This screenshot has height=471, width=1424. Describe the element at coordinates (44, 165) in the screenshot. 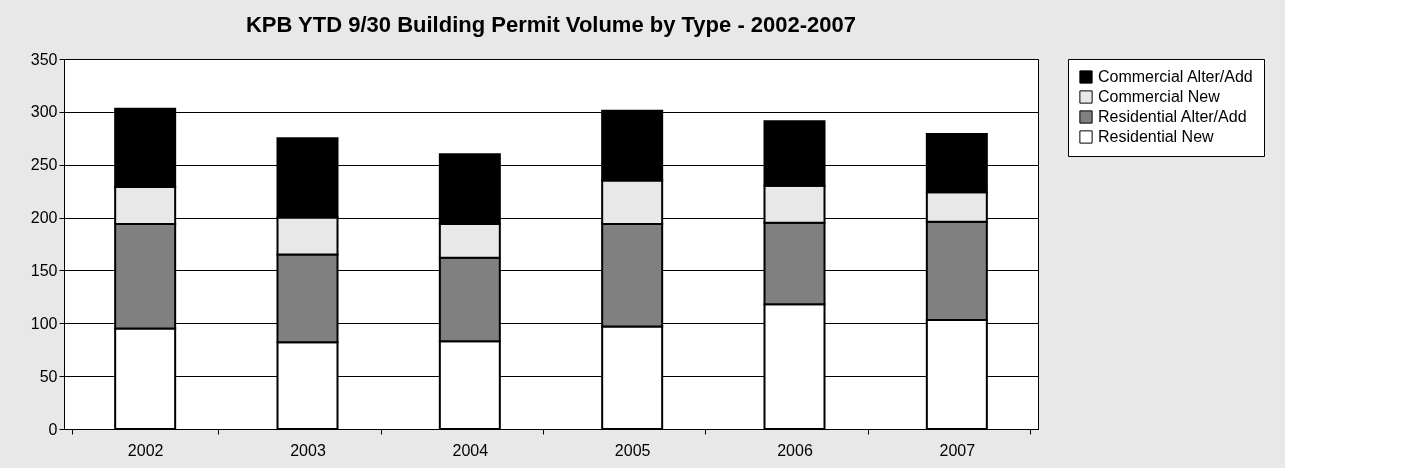

I see `y-tick-label: 250` at that location.